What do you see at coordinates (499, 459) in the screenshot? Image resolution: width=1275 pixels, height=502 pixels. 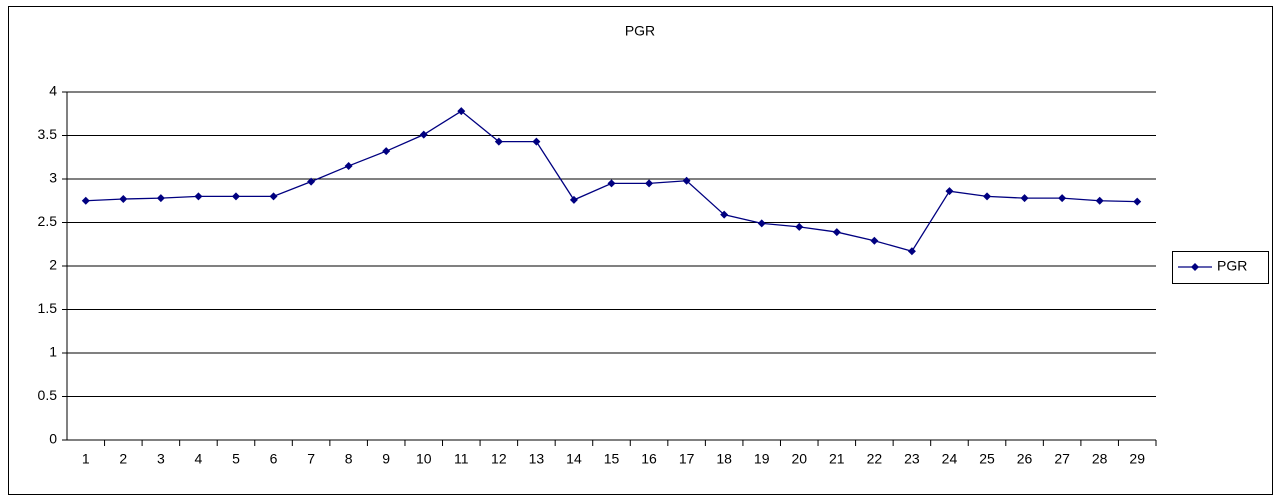 I see `x-tick-label: 12` at bounding box center [499, 459].